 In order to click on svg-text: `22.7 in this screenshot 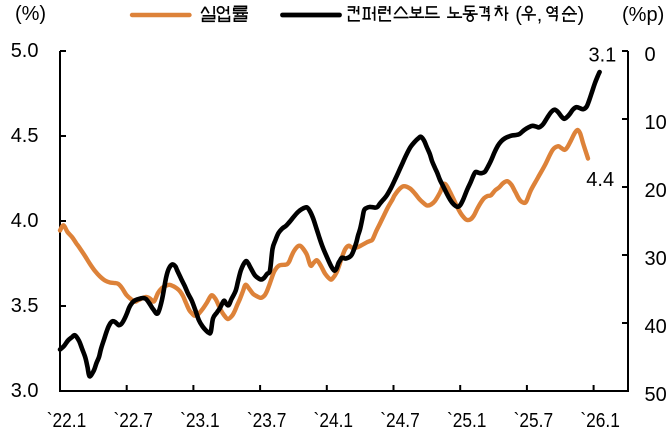, I will do `click(133, 421)`.